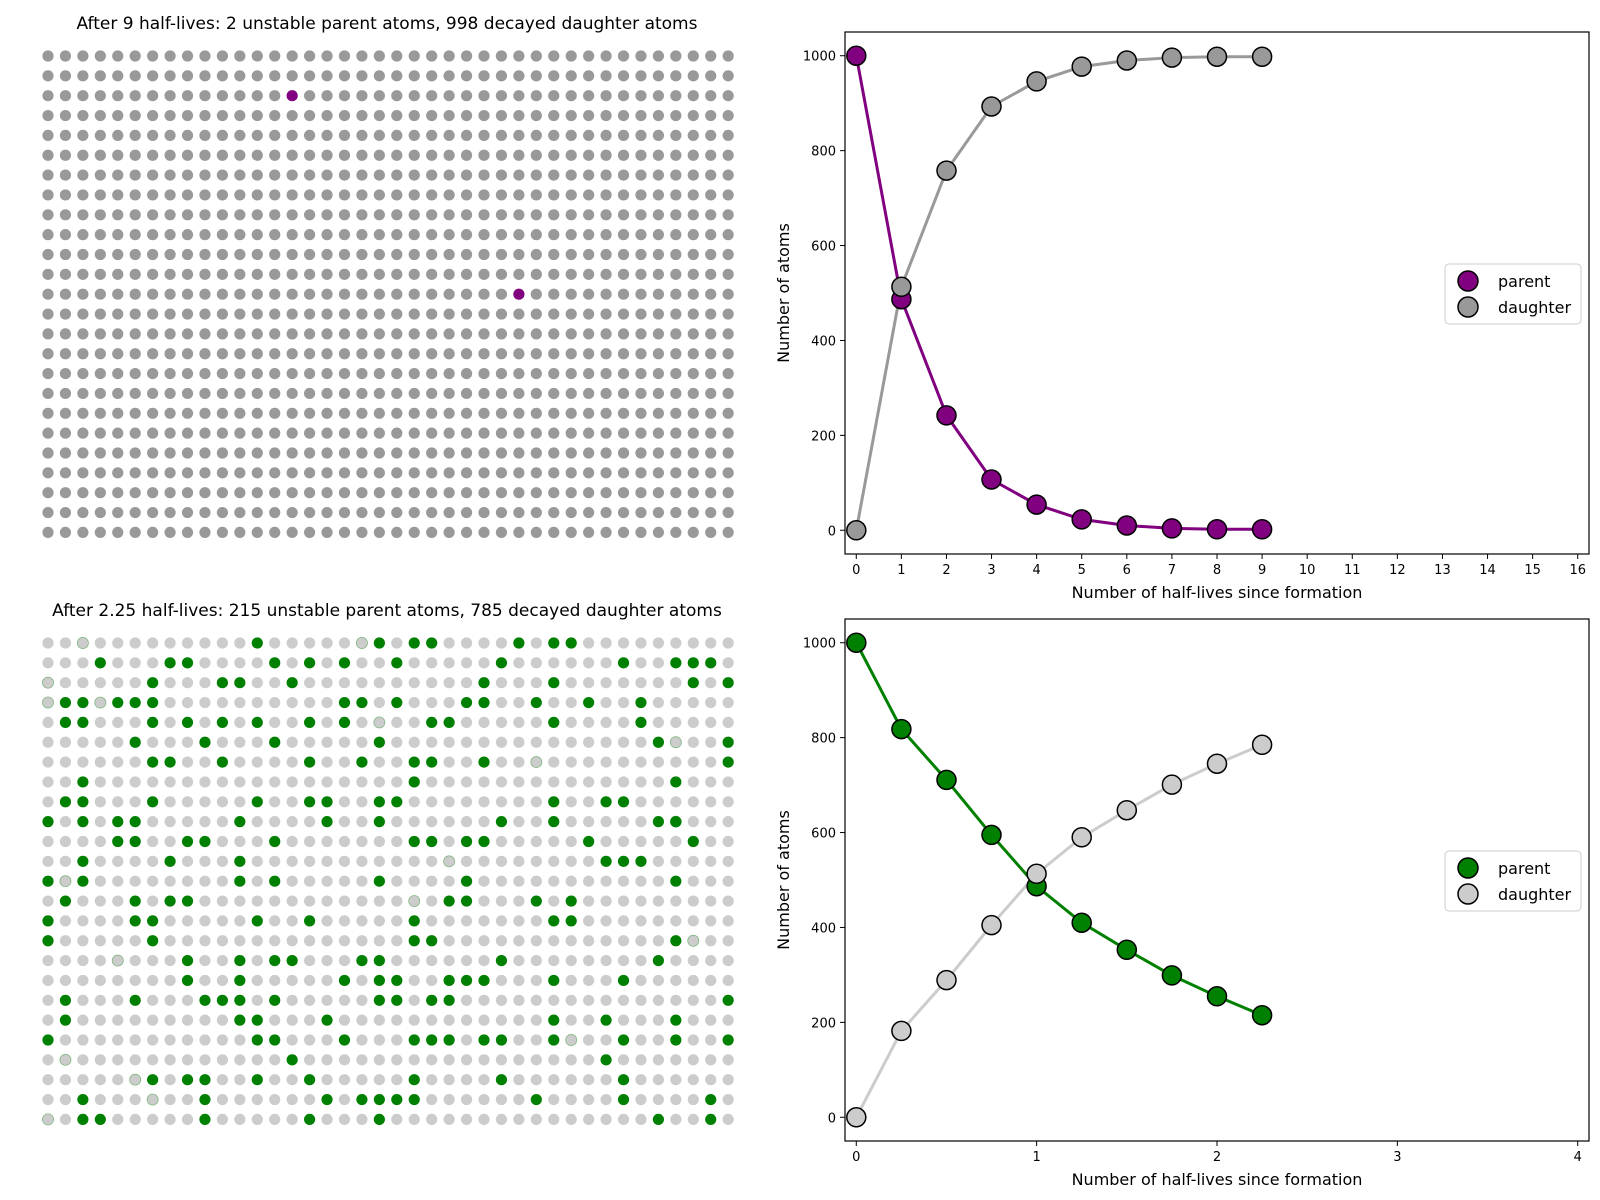 This screenshot has height=1200, width=1600. Describe the element at coordinates (1036, 570) in the screenshot. I see `x-tick-label: 4` at that location.